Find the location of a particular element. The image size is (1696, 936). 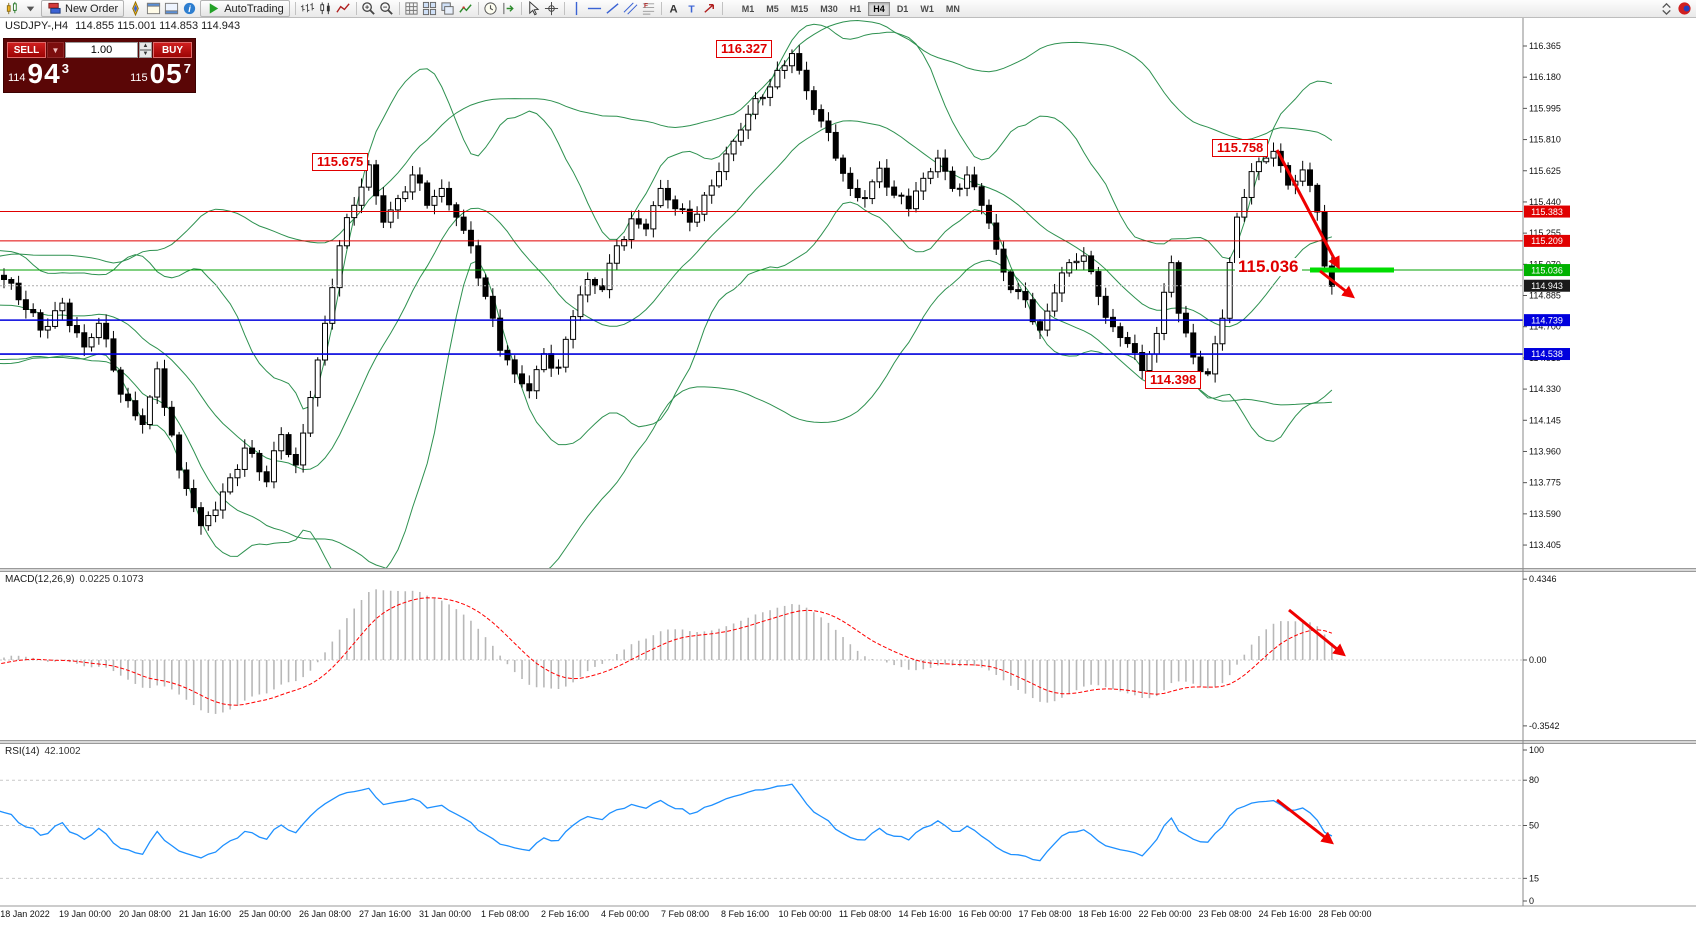

trend-arrows is located at coordinates (1315, 497).